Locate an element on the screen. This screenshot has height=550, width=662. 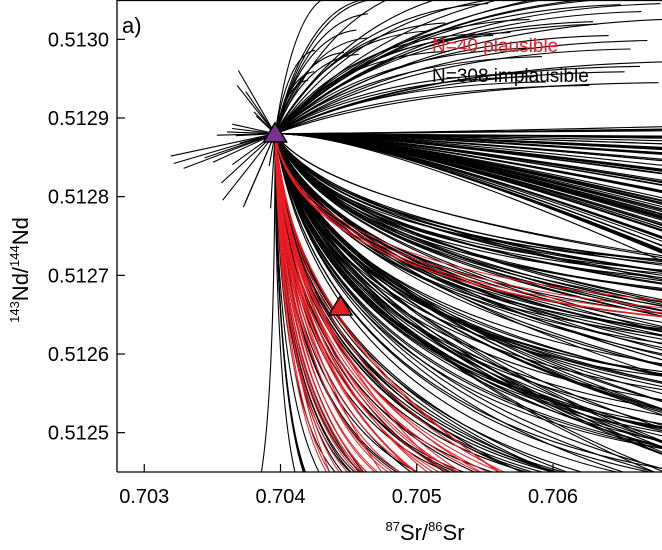
y-tick-label-0: 0.5125 is located at coordinates (78, 434).